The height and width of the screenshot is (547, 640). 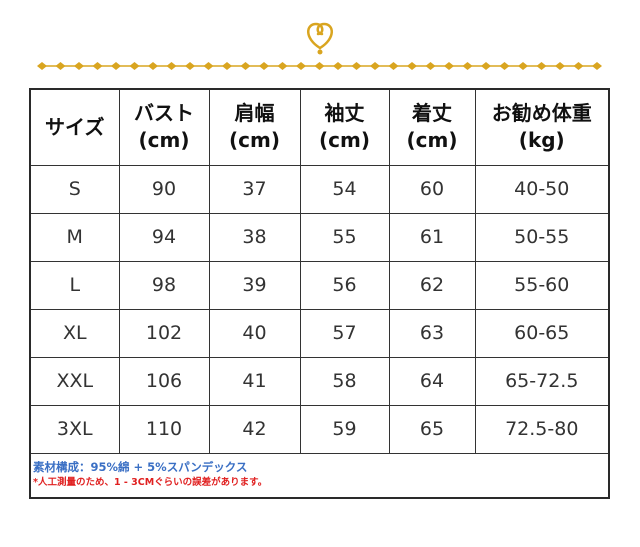 What do you see at coordinates (164, 237) in the screenshot?
I see `table-cell: 94` at bounding box center [164, 237].